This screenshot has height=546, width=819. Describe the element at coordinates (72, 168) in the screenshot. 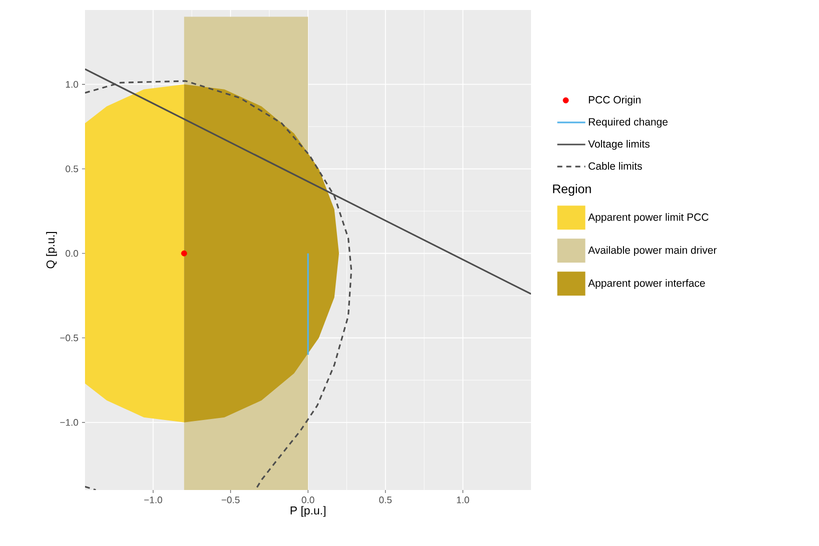

I see `y-tick-label: 0.5` at that location.